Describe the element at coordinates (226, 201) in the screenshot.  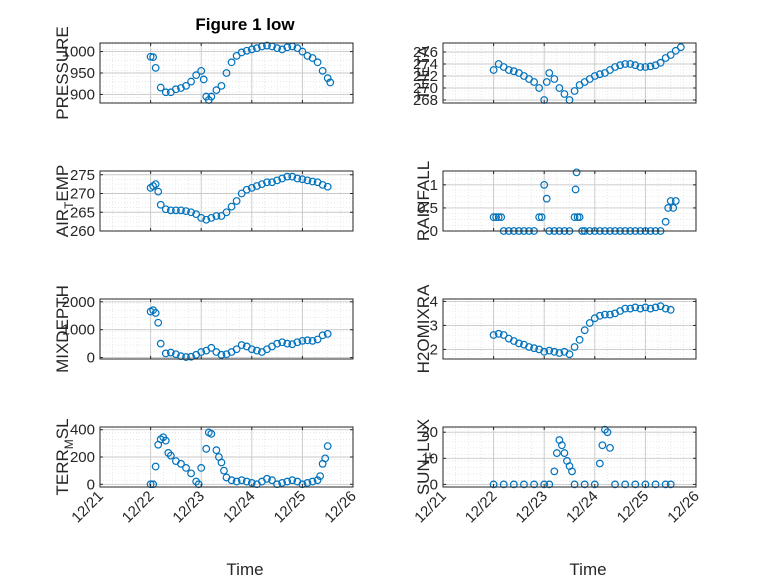
I see `axes-box` at that location.